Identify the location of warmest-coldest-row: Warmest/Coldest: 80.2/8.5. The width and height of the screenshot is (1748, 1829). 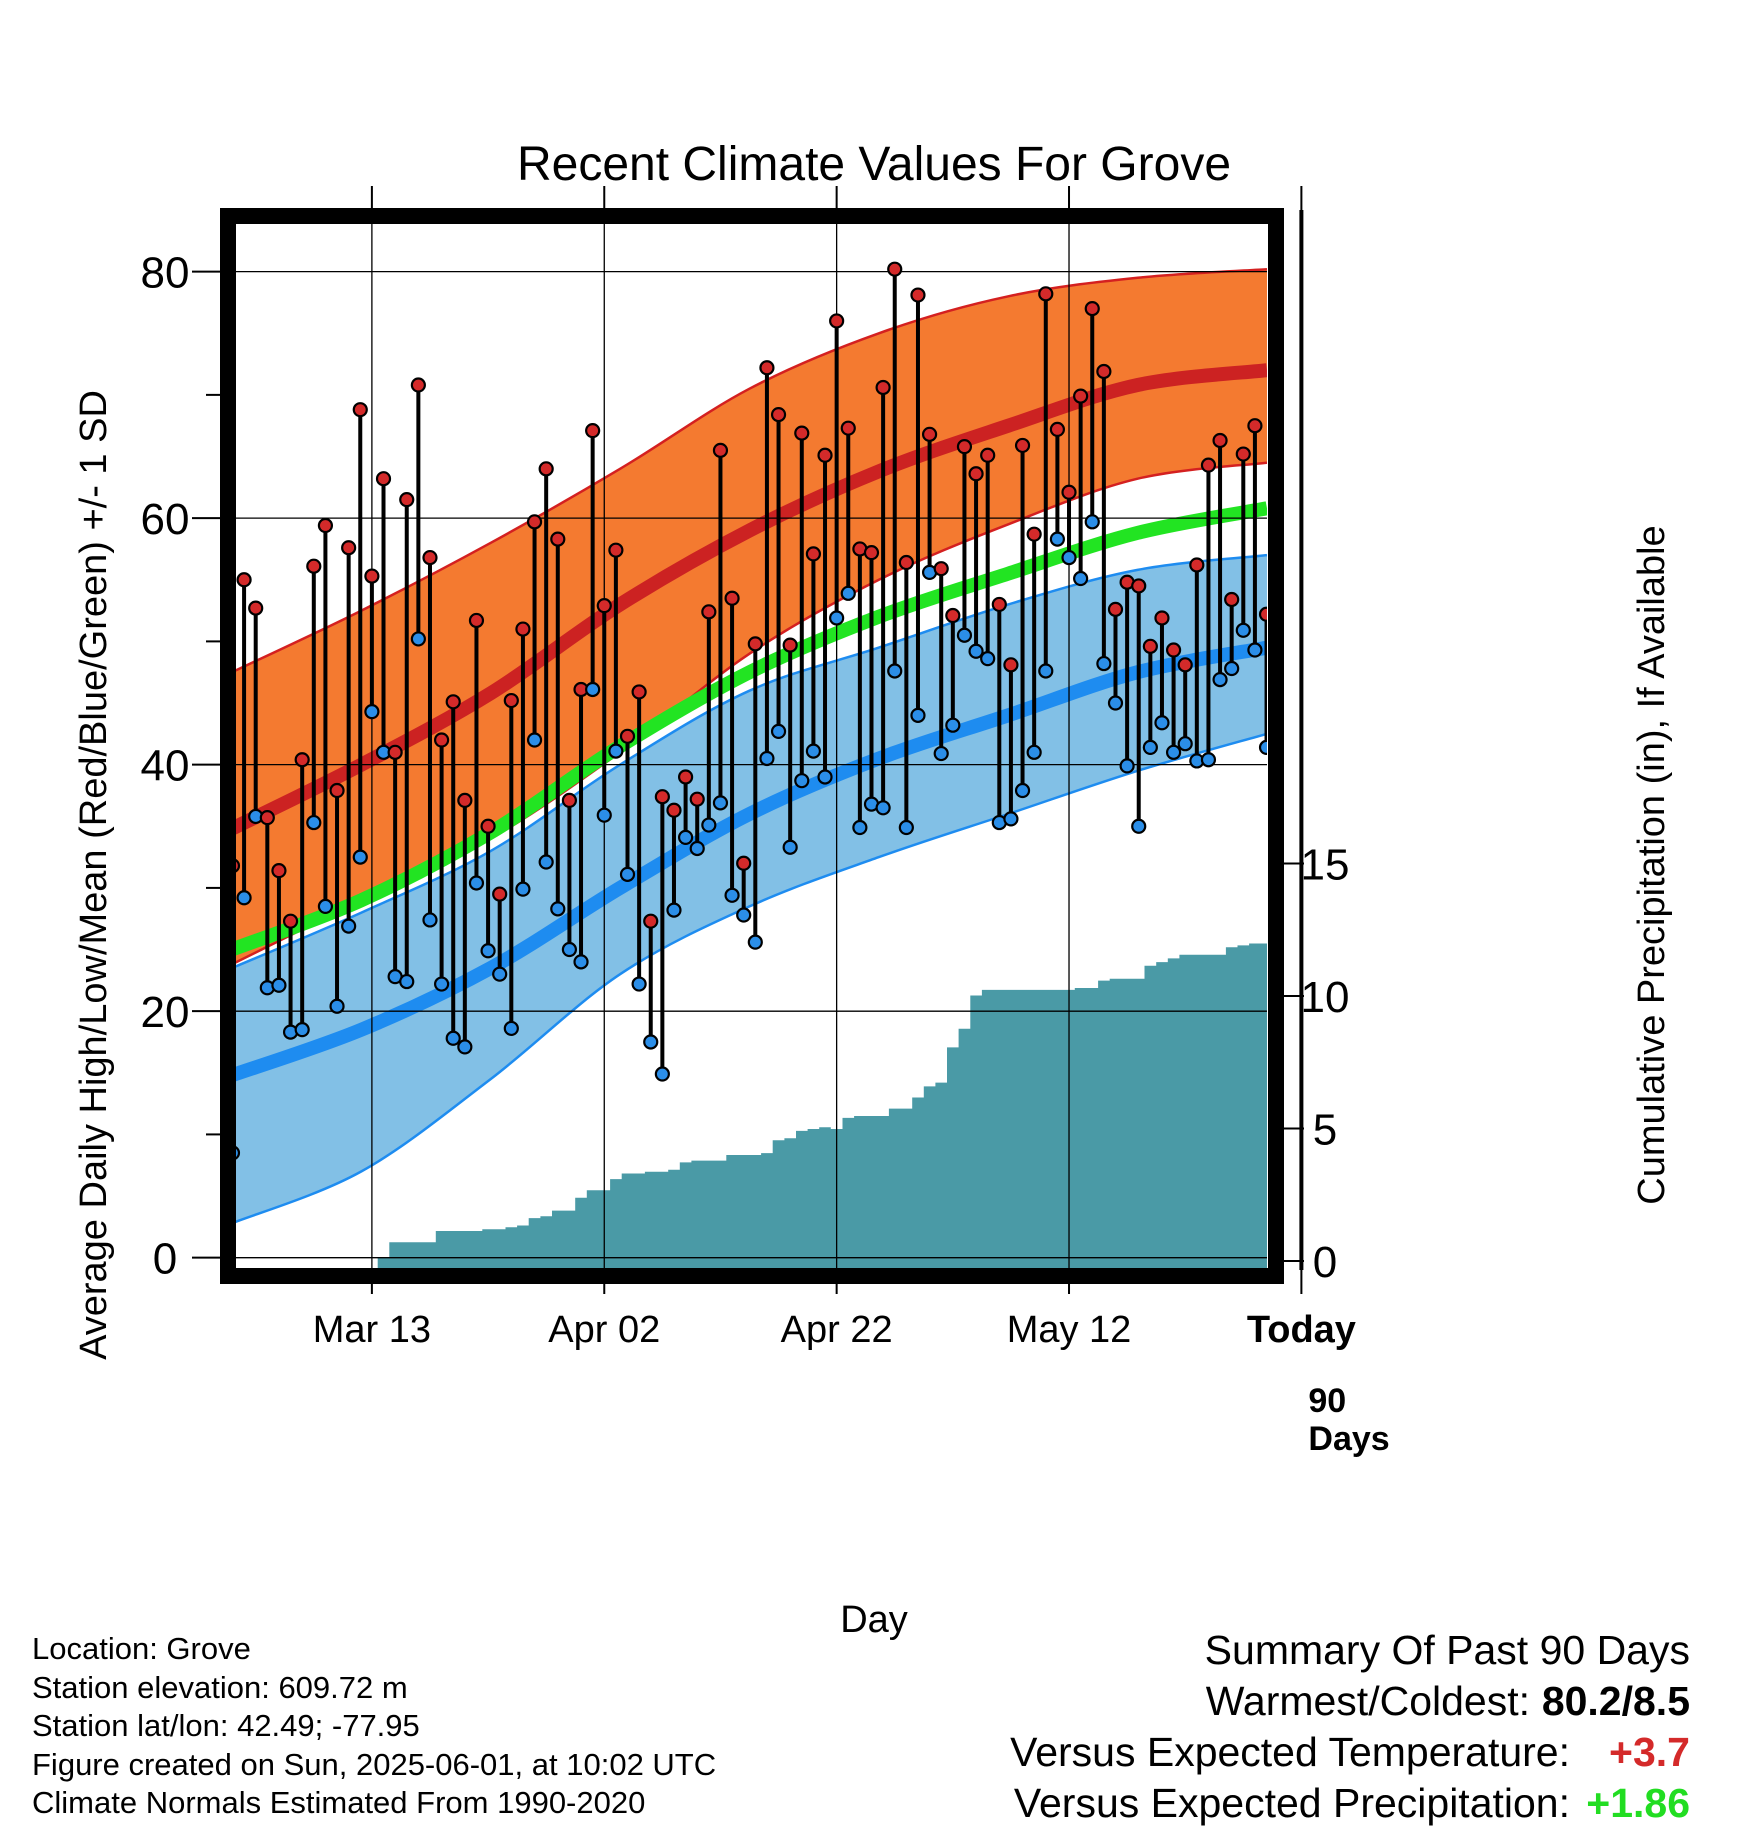
(1350, 1701).